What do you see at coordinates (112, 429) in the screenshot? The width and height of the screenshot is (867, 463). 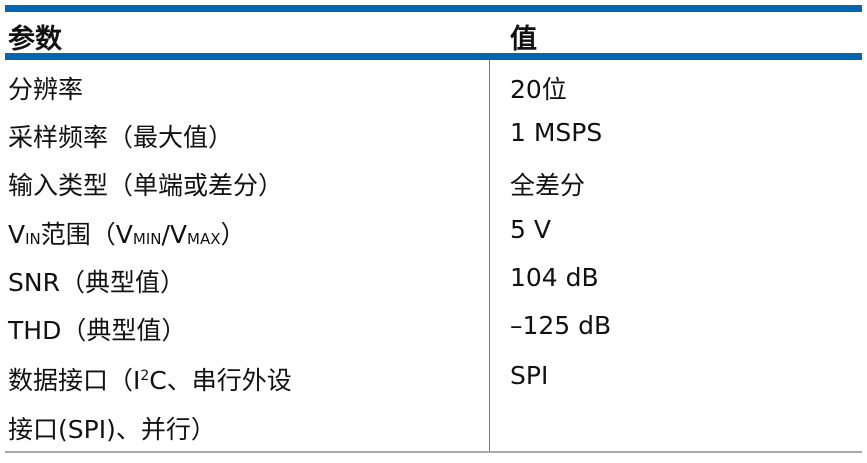 I see `param-cell-continuation: 接口(SPI)、并行）` at bounding box center [112, 429].